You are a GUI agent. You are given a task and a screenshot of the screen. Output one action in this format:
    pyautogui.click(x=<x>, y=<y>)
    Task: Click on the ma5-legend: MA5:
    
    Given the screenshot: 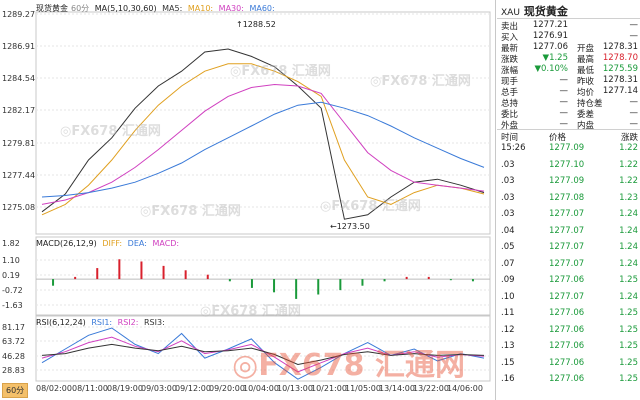 What is the action you would take?
    pyautogui.click(x=172, y=8)
    